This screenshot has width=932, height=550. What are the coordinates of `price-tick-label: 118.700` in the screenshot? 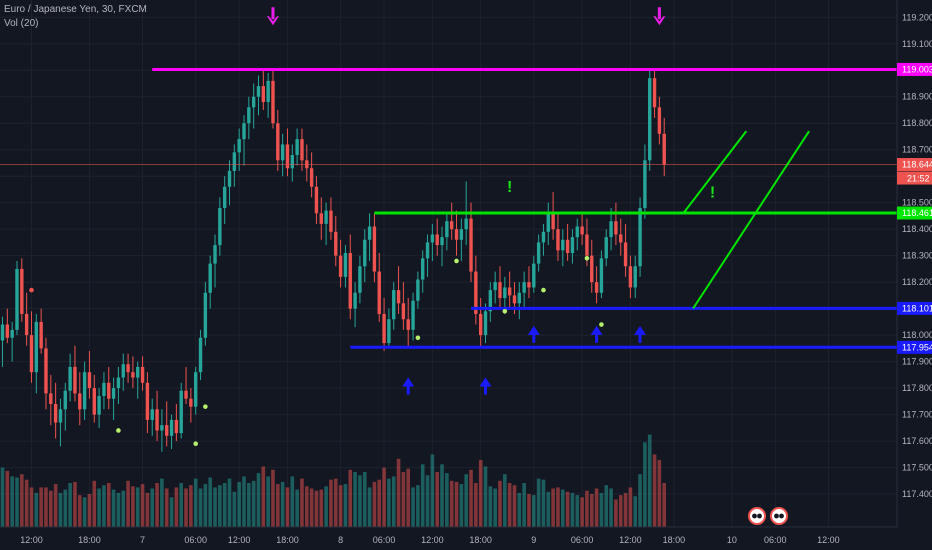 It's located at (917, 150).